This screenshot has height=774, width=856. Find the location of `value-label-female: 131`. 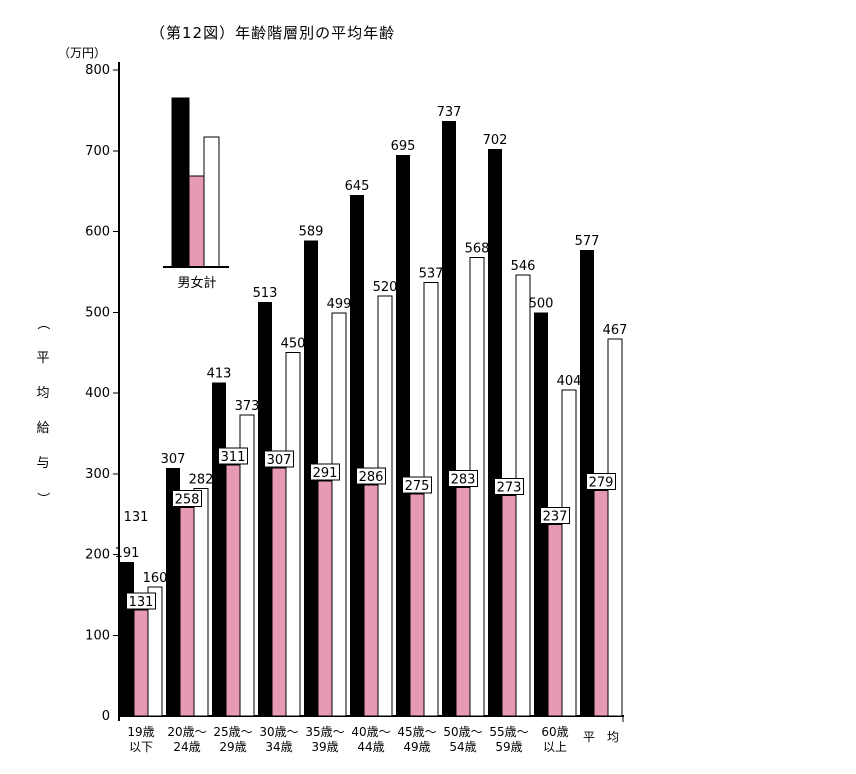

value-label-female: 131 is located at coordinates (141, 602).